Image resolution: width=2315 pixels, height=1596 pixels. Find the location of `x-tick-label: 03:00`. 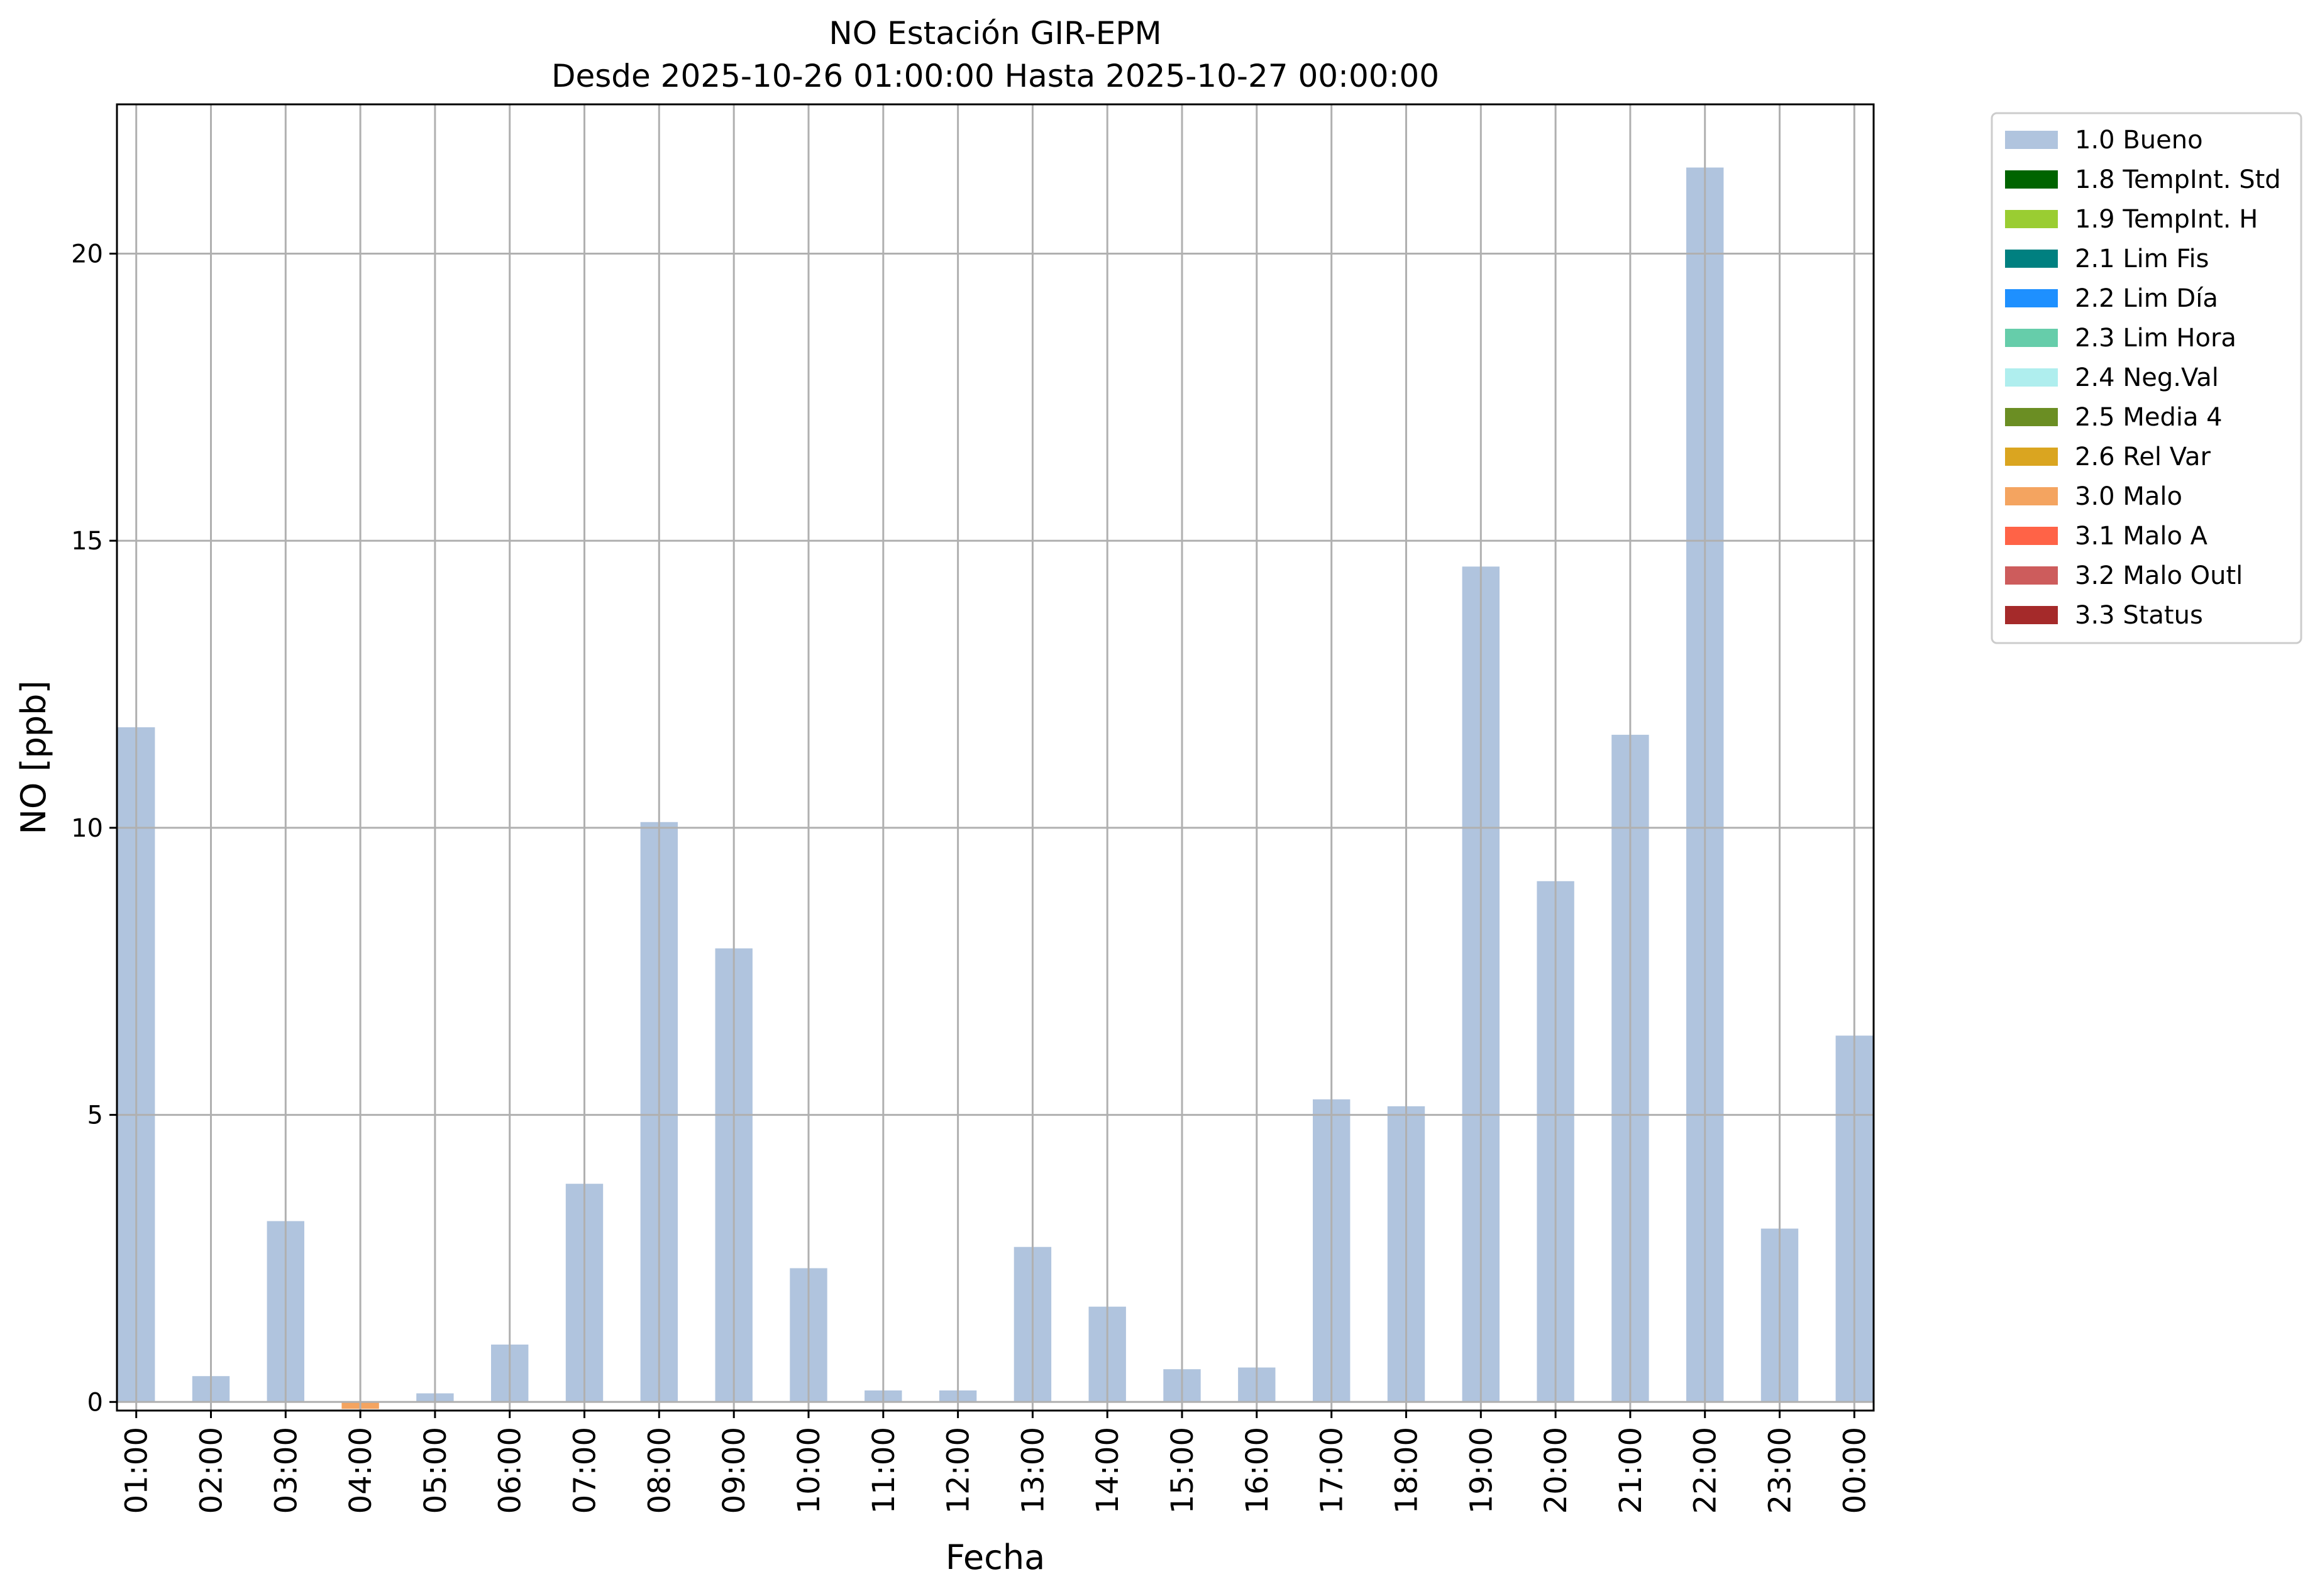

x-tick-label: 03:00 is located at coordinates (286, 1470).